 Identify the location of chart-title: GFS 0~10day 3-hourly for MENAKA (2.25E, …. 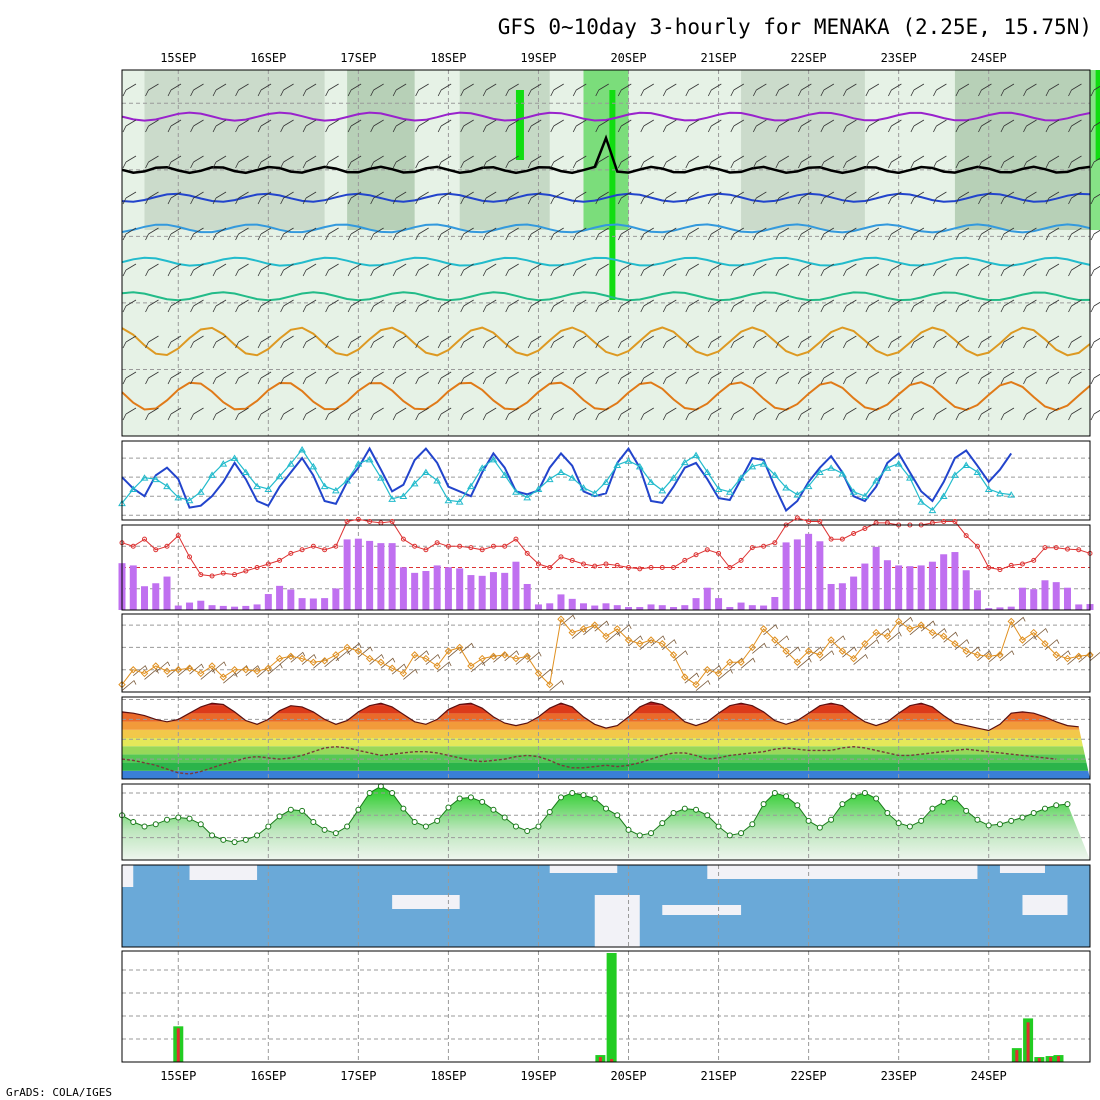
(795, 27).